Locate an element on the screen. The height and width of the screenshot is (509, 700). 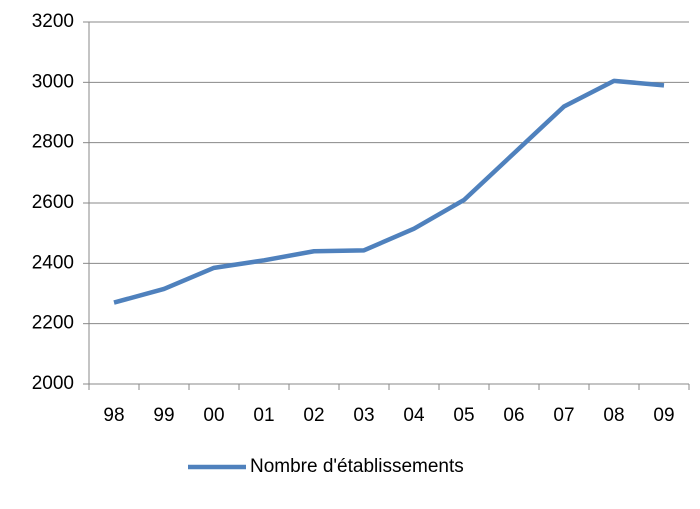
x-tick-label: 05 is located at coordinates (463, 415).